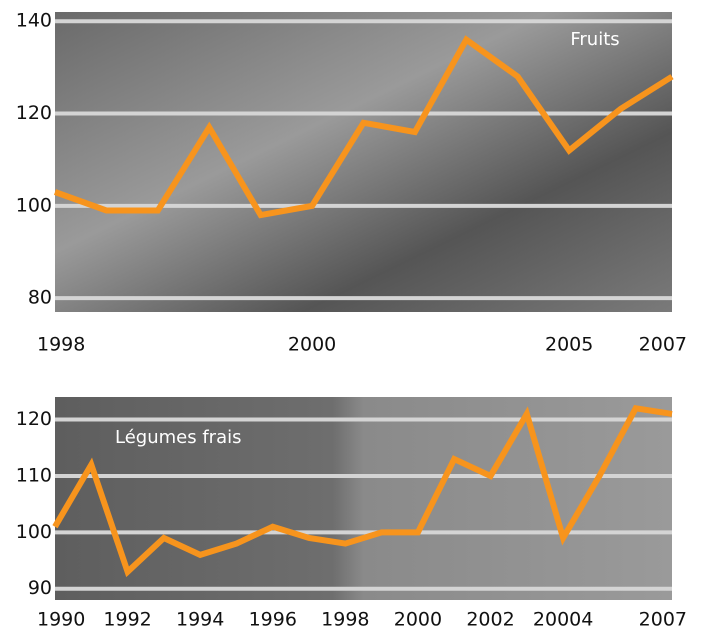 This screenshot has width=709, height=634. I want to click on x-tick-label: 1990, so click(61, 620).